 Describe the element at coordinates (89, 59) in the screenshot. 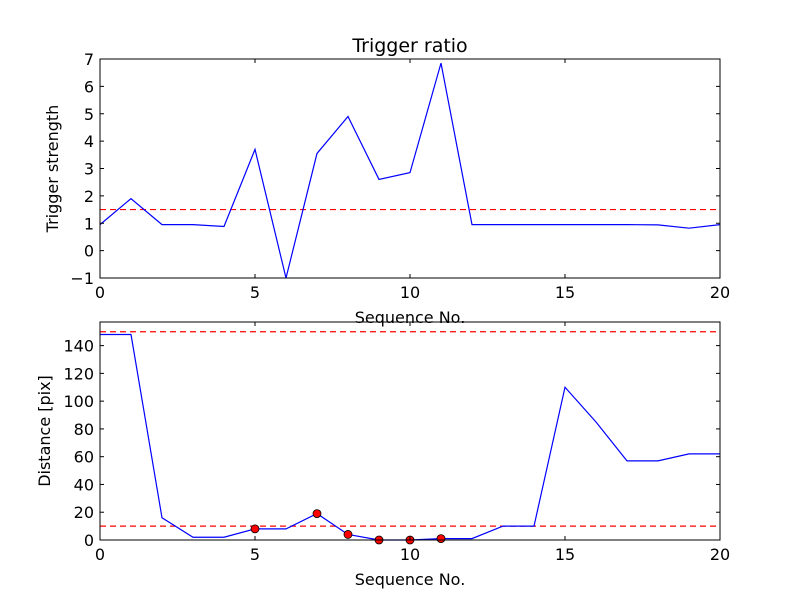

I see `y-tick-label: 7` at that location.